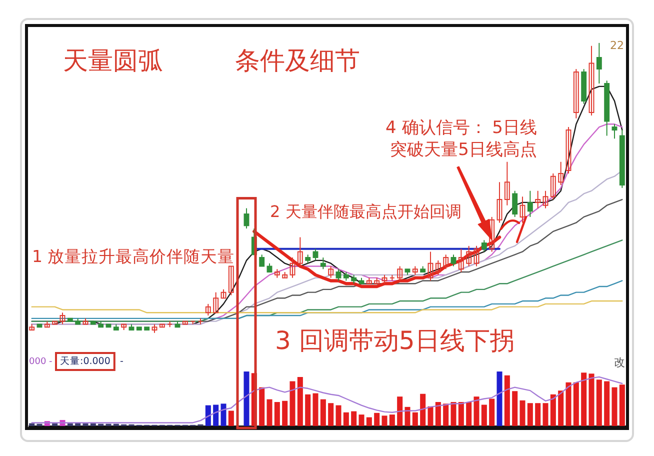 Image resolution: width=654 pixels, height=456 pixels. Describe the element at coordinates (297, 60) in the screenshot. I see `chart-subtitle: 条件及细节` at that location.